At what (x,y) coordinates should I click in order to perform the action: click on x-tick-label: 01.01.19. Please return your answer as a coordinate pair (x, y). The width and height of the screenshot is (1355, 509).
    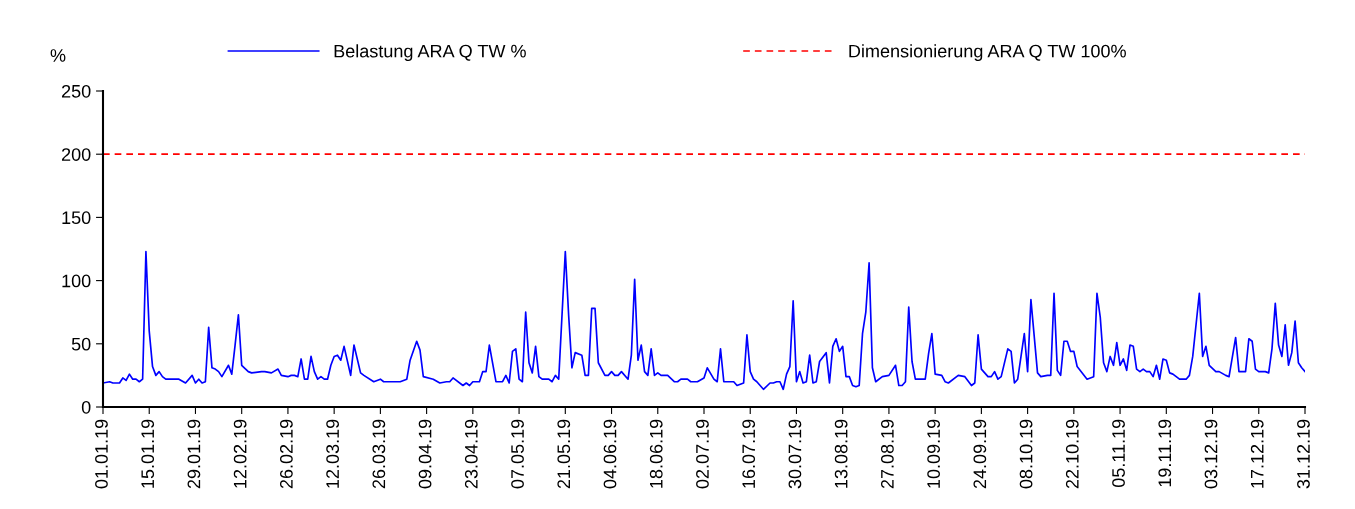
    Looking at the image, I should click on (101, 454).